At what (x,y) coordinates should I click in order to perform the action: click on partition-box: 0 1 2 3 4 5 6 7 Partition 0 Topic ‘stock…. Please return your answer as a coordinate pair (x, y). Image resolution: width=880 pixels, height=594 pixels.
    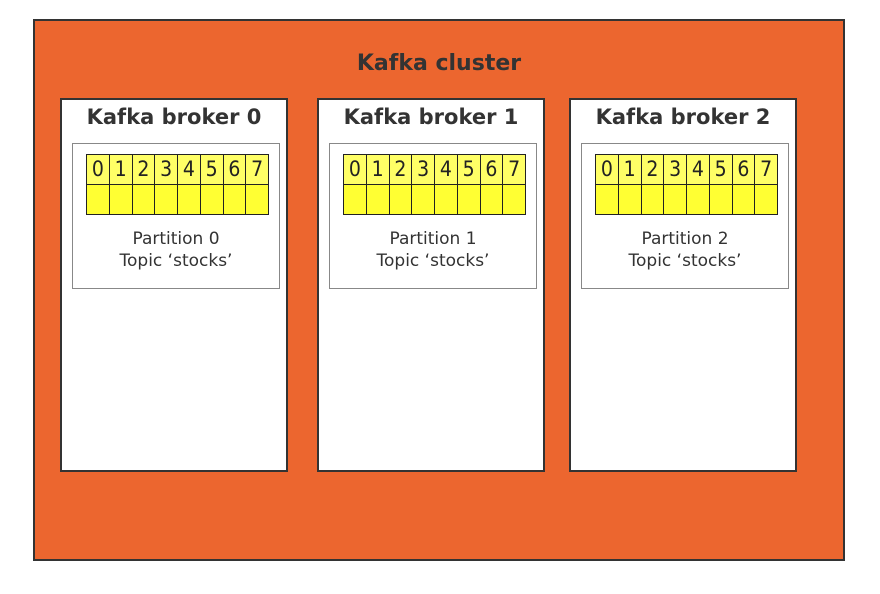
    Looking at the image, I should click on (176, 216).